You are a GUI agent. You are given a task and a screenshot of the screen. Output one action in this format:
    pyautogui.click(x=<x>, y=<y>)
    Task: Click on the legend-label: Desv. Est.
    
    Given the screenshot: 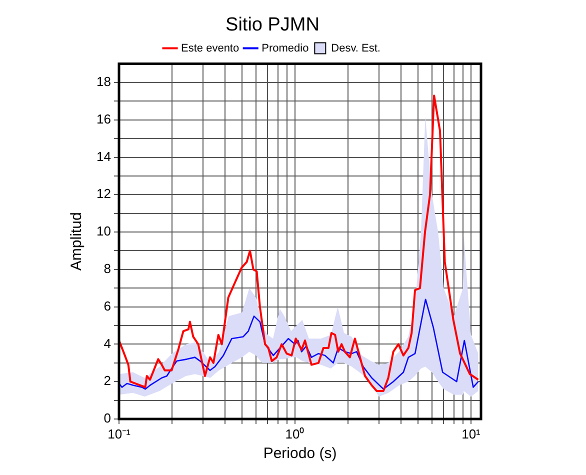 What is the action you would take?
    pyautogui.click(x=355, y=48)
    